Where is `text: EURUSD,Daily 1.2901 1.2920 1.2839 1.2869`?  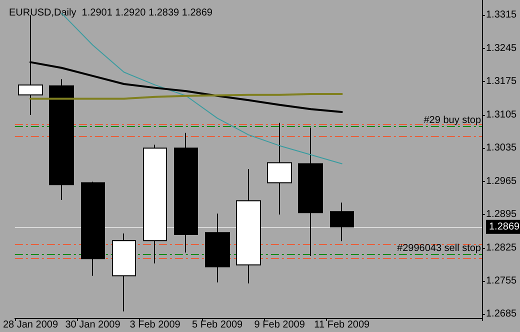
text: EURUSD,Daily 1.2901 1.2920 1.2839 1.2869 is located at coordinates (111, 13).